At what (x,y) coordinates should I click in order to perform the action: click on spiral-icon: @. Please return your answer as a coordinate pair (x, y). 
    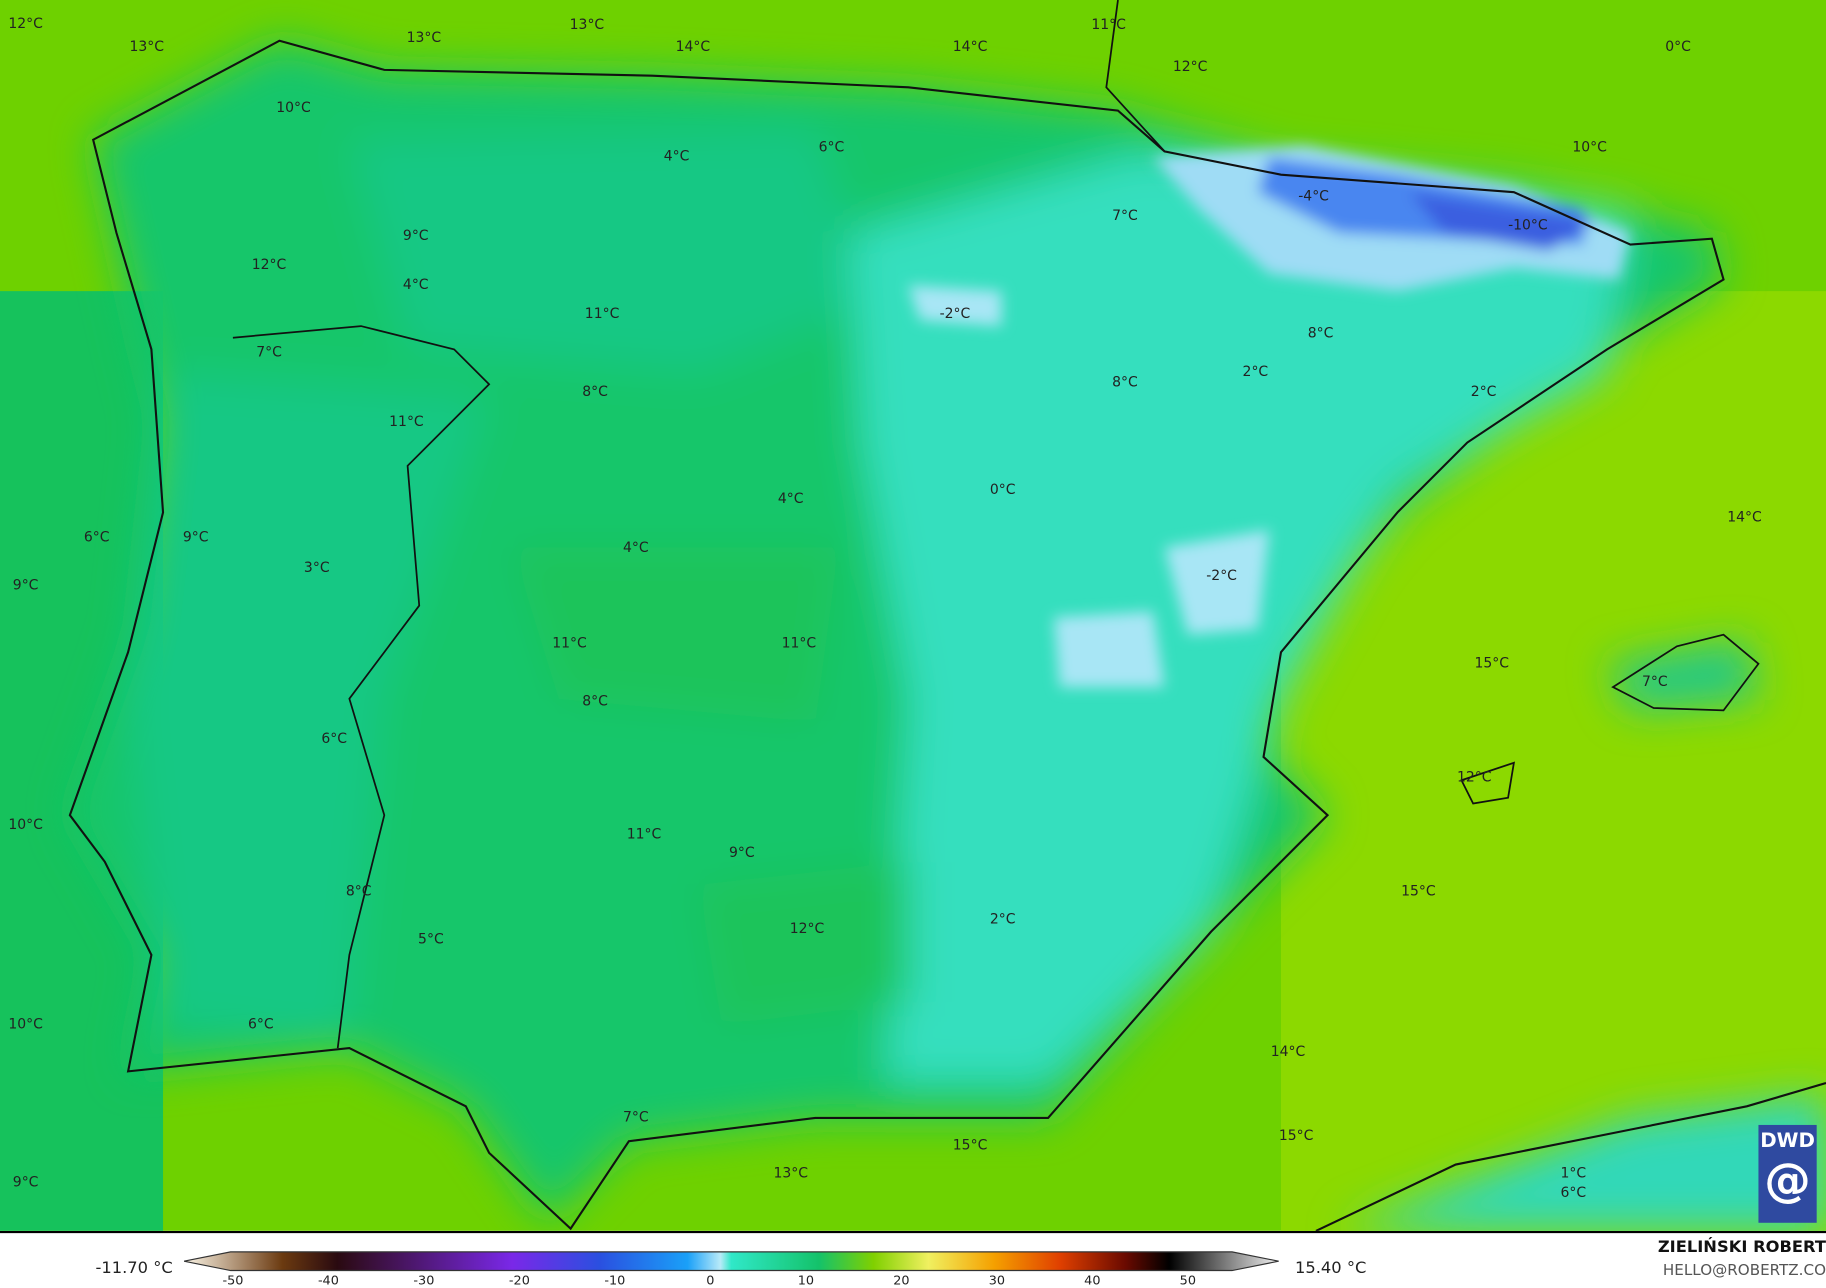
    Looking at the image, I should click on (1787, 1181).